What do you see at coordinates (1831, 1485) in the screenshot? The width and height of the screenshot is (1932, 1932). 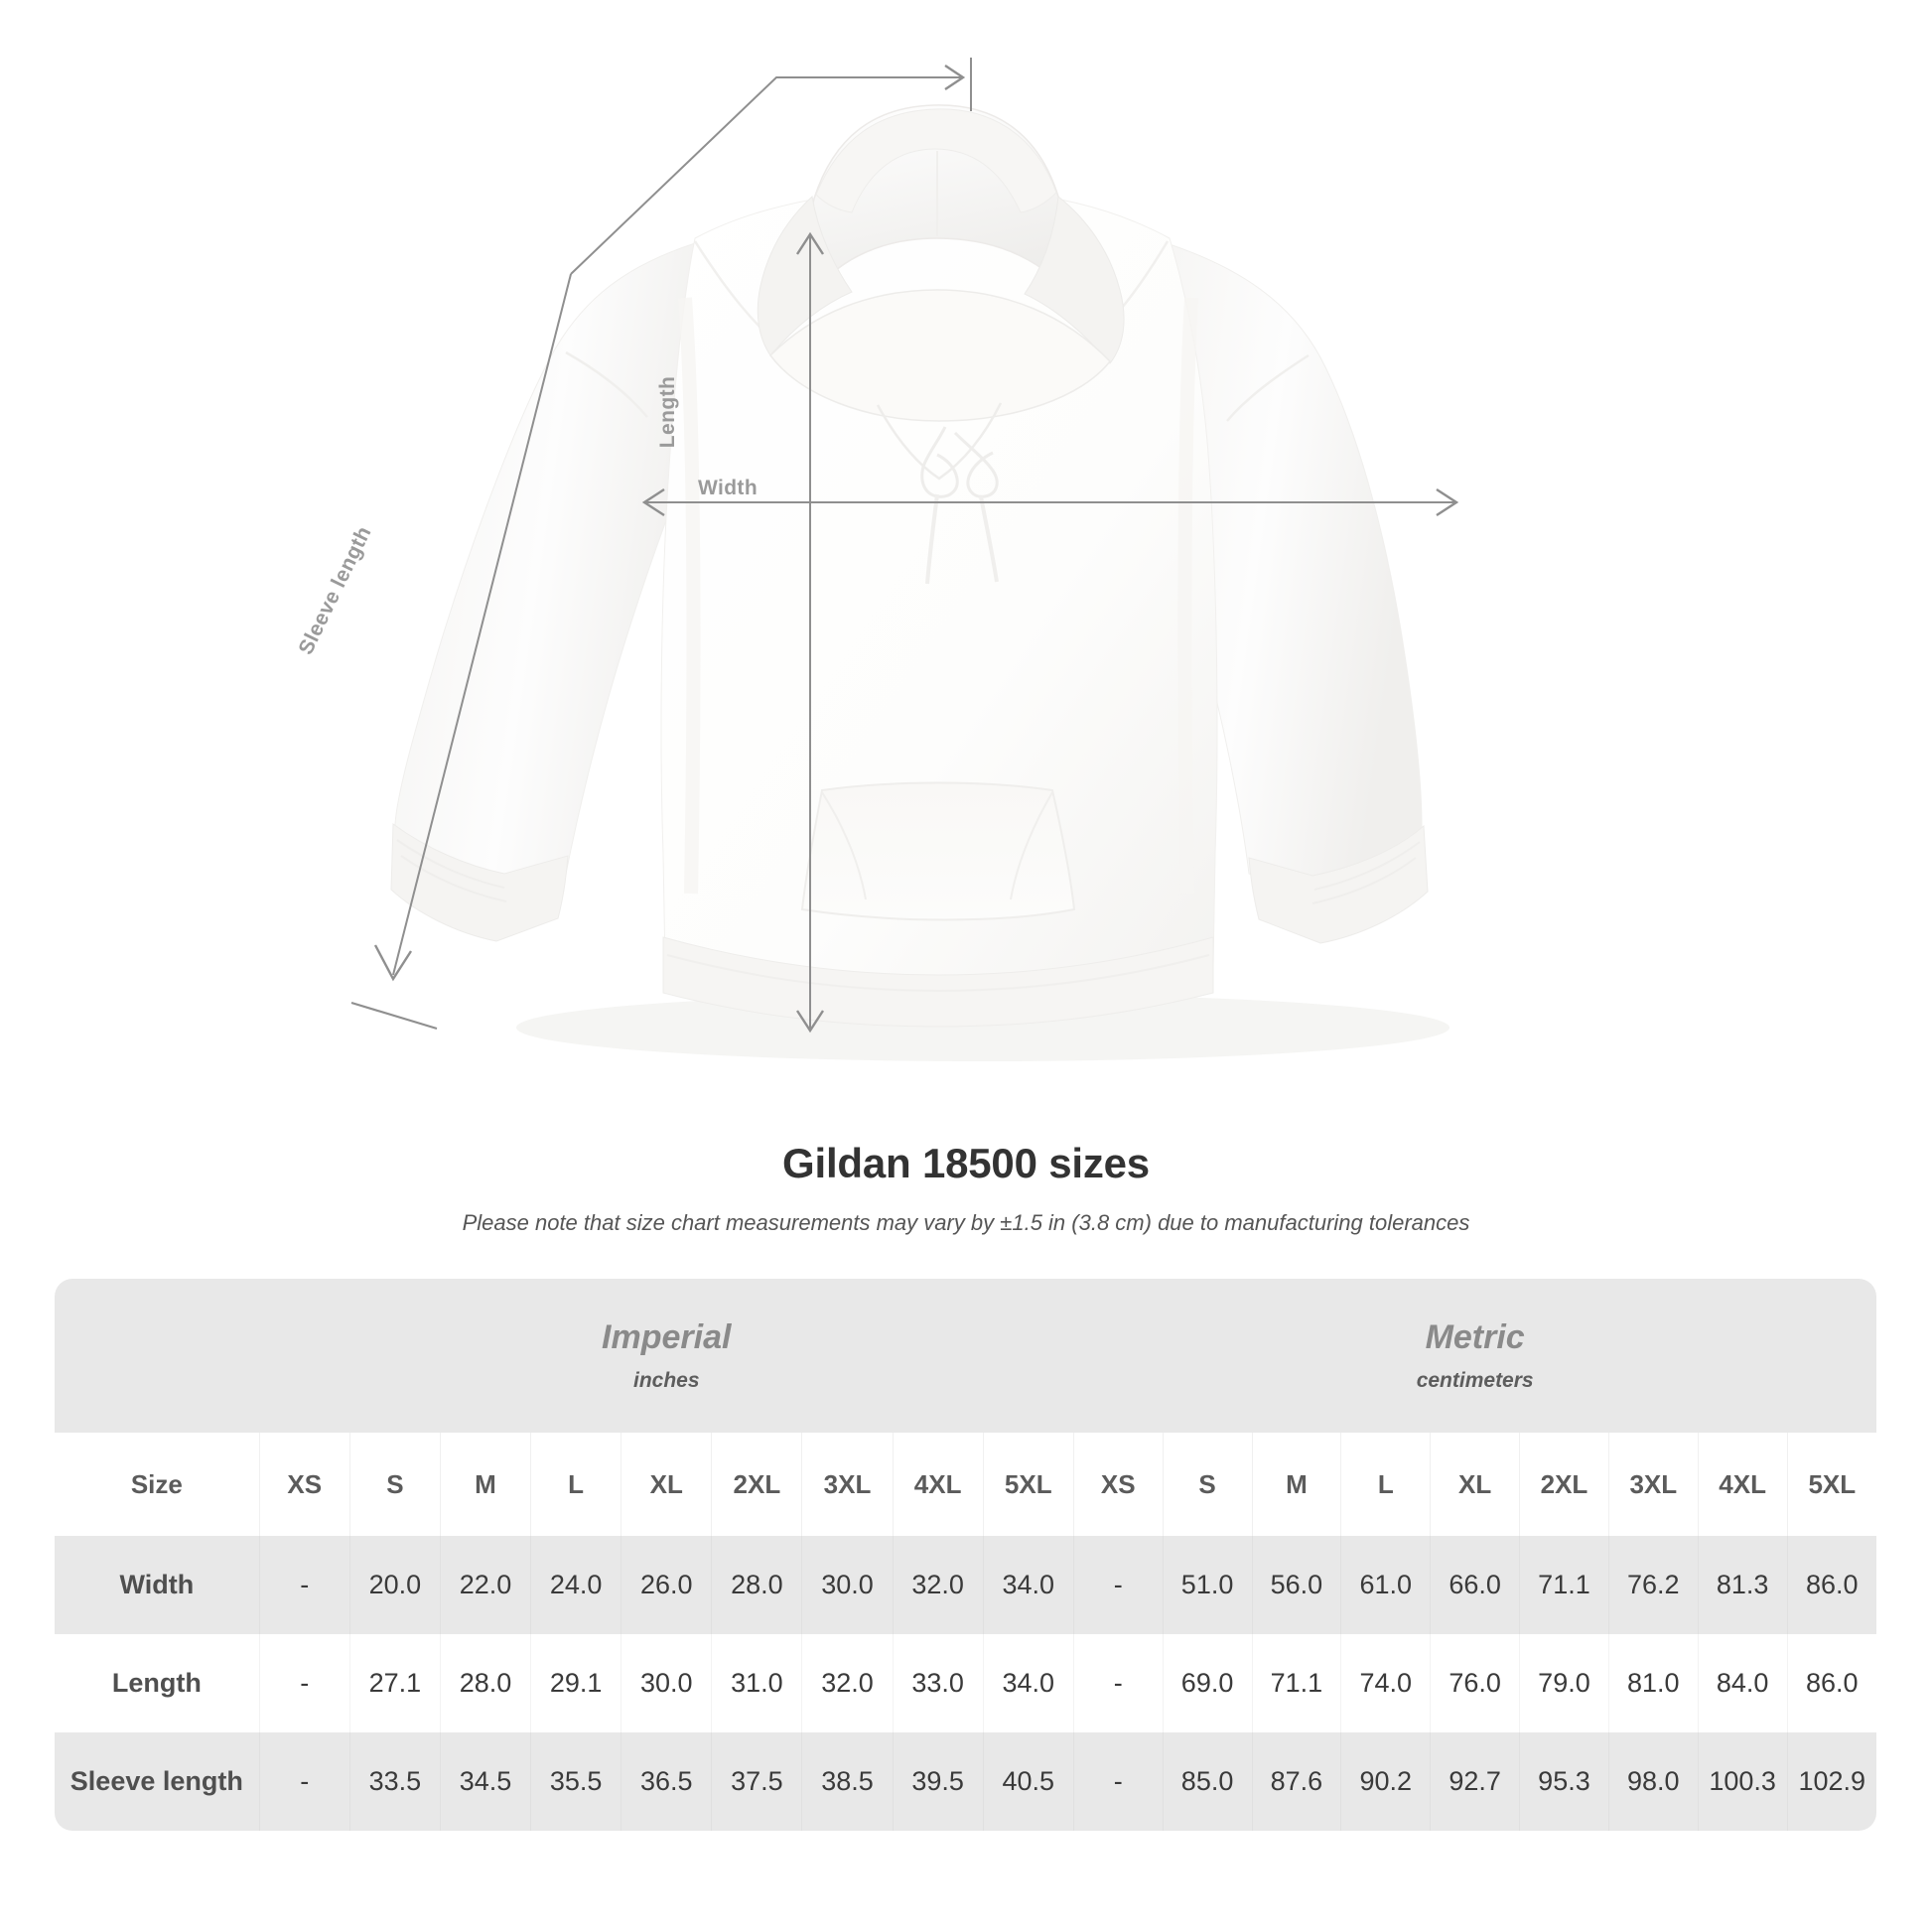 I see `header-metric-5xl: 5XL` at bounding box center [1831, 1485].